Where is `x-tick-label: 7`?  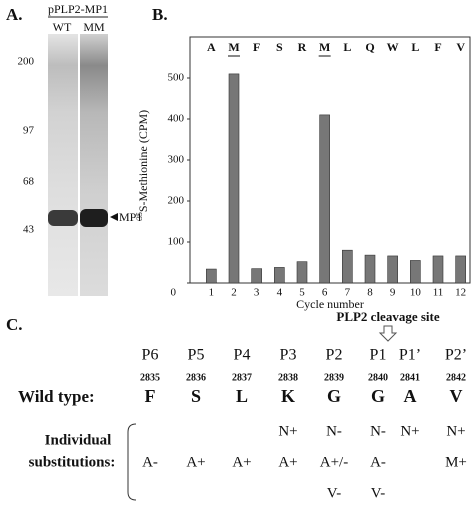
x-tick-label: 7 is located at coordinates (348, 293).